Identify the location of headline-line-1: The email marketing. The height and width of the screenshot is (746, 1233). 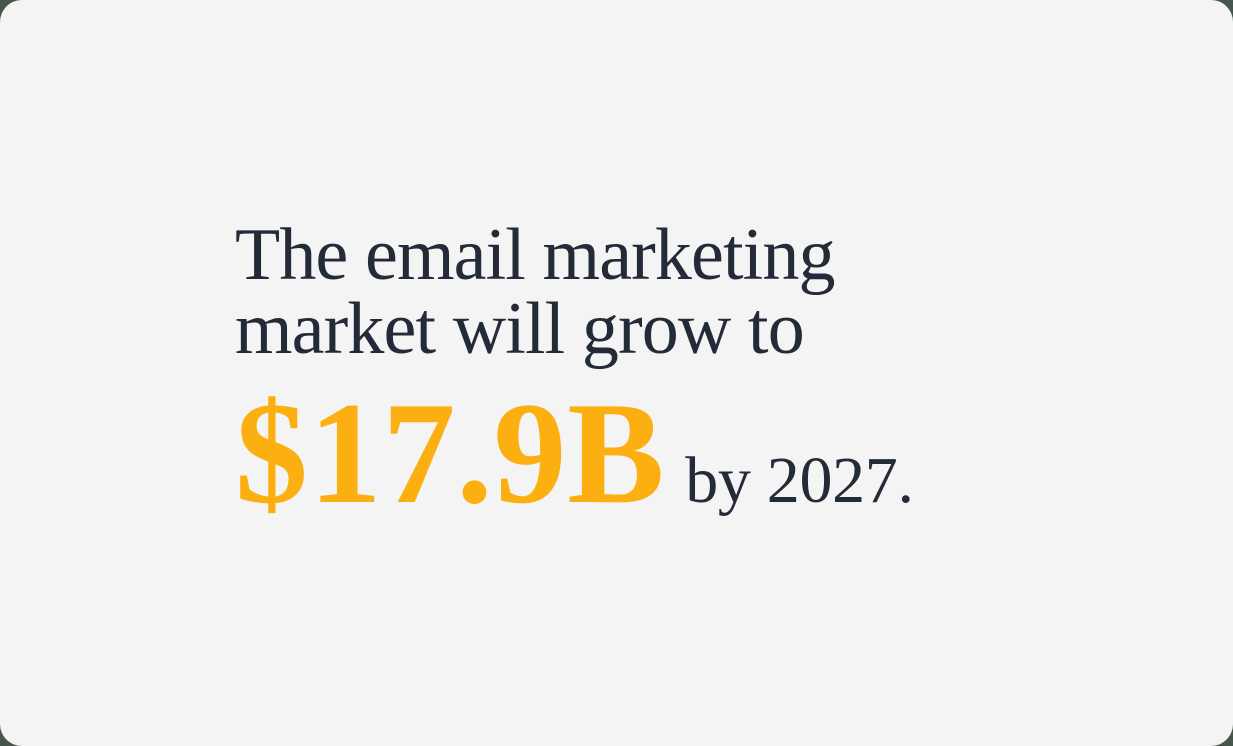
(535, 255).